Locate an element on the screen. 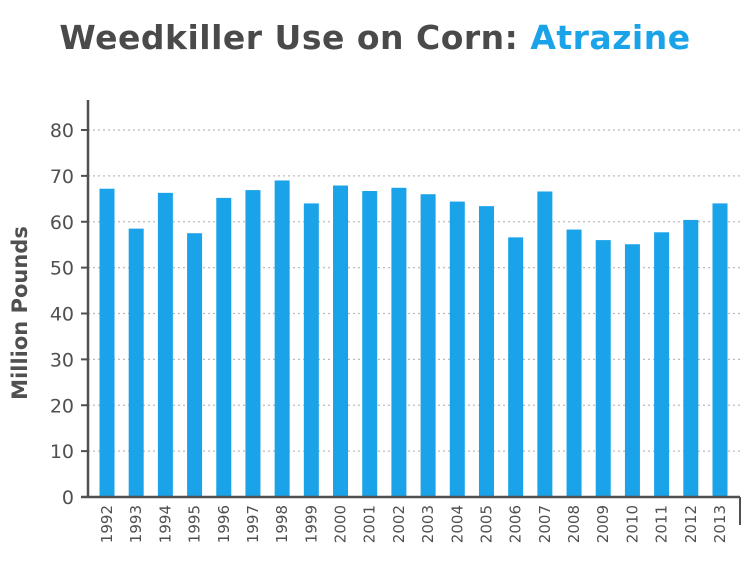  x-tick-label-1997: 1997 is located at coordinates (253, 524).